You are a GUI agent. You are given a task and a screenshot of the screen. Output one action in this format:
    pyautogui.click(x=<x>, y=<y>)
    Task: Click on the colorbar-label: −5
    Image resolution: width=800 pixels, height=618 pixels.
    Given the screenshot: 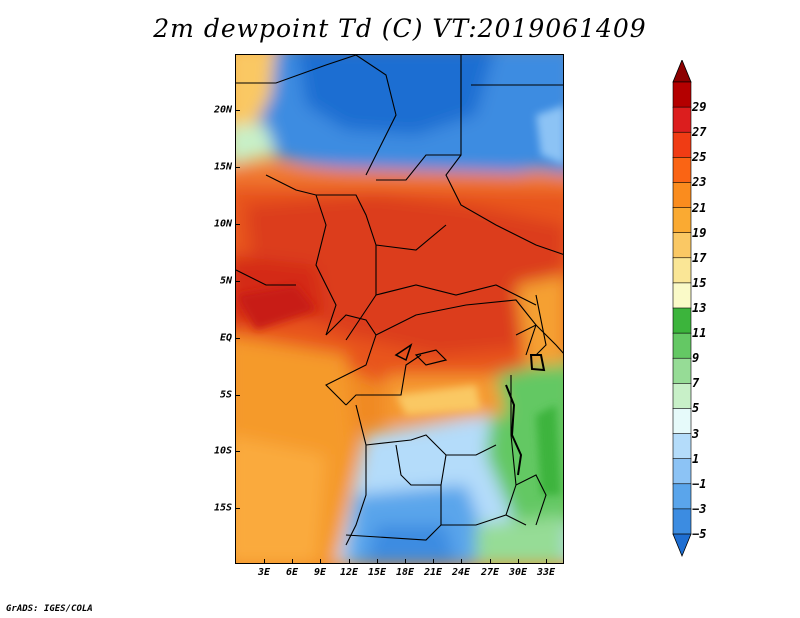 What is the action you would take?
    pyautogui.click(x=699, y=534)
    